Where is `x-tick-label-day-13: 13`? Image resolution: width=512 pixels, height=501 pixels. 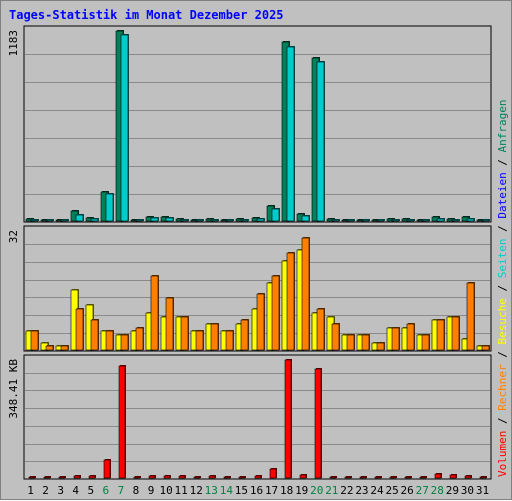 x-tick-label-day-13: 13 is located at coordinates (211, 490).